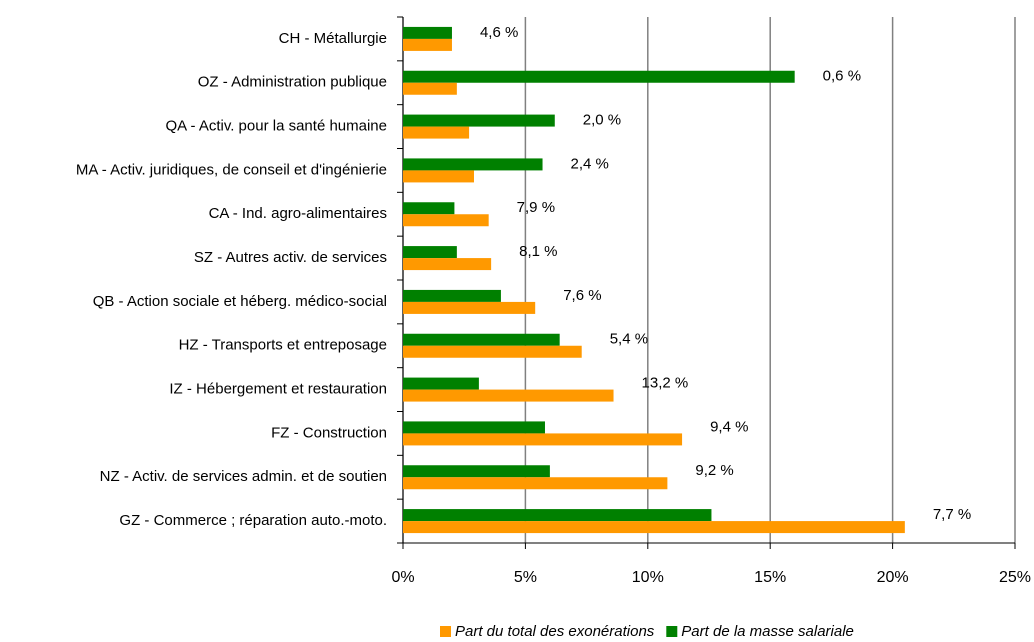 The height and width of the screenshot is (642, 1034). I want to click on y-tick-label: HZ - Transports et entreposage, so click(283, 345).